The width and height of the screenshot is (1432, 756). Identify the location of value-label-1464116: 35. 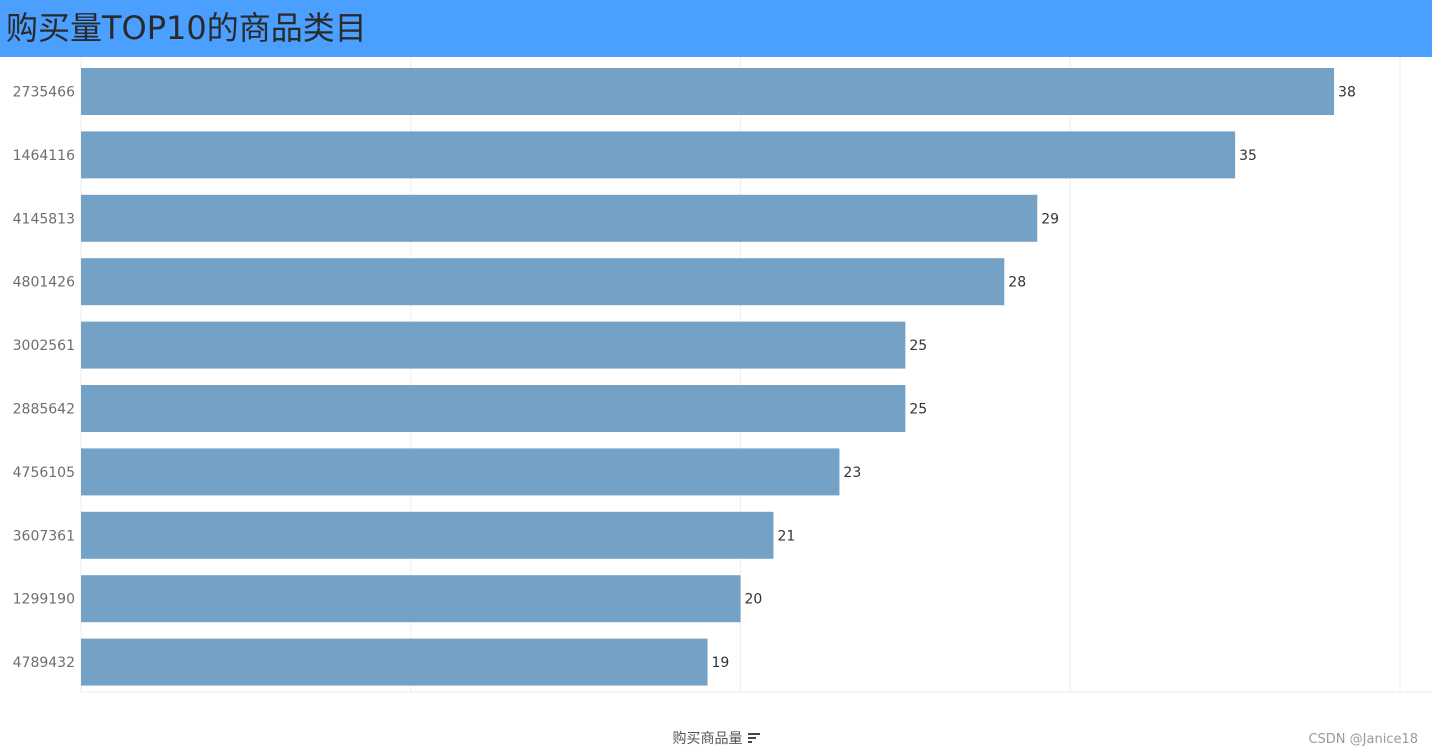
(1248, 156).